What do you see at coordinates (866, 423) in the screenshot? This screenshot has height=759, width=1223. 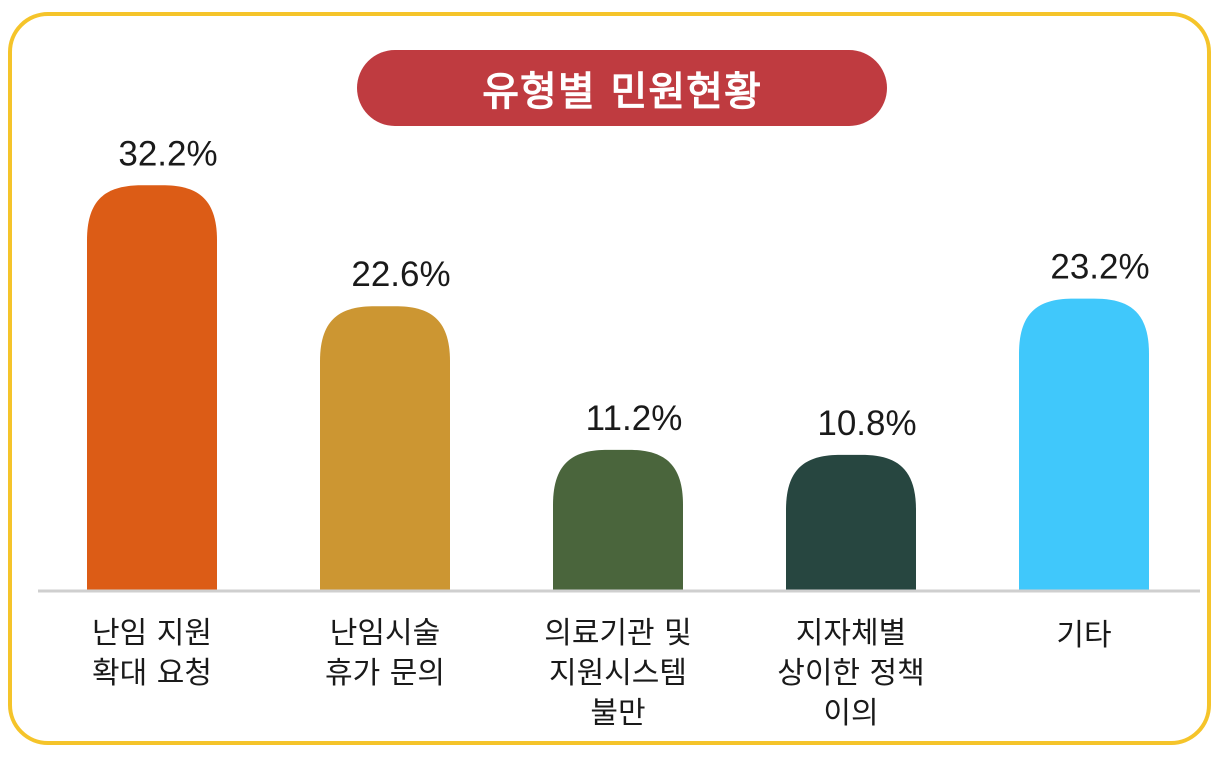 I see `bar-value-label-4: 10.8%` at bounding box center [866, 423].